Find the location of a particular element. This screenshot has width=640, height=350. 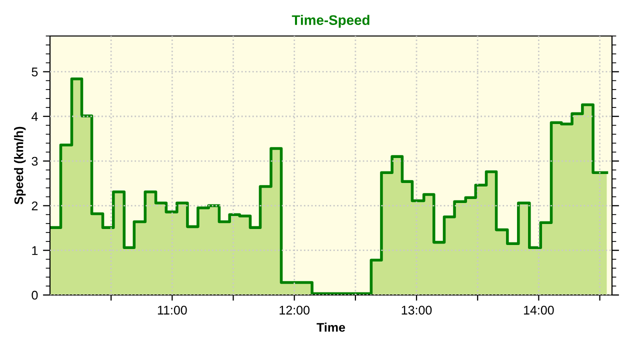

y-tick-label: 5 is located at coordinates (35, 72).